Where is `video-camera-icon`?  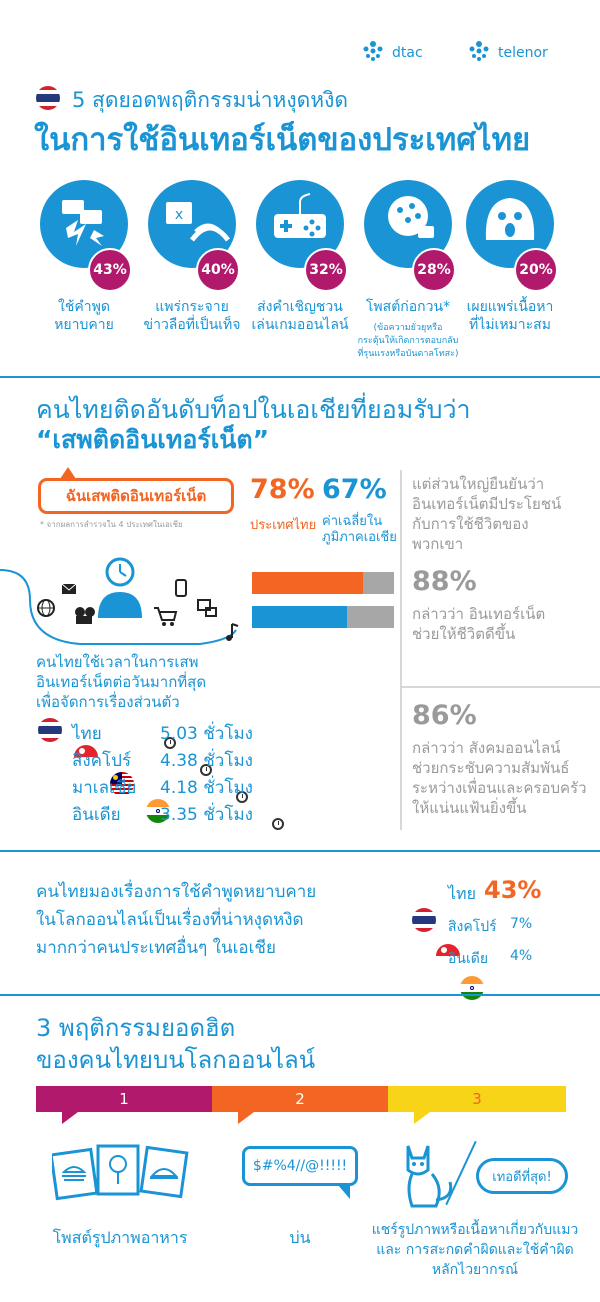 video-camera-icon is located at coordinates (85, 615).